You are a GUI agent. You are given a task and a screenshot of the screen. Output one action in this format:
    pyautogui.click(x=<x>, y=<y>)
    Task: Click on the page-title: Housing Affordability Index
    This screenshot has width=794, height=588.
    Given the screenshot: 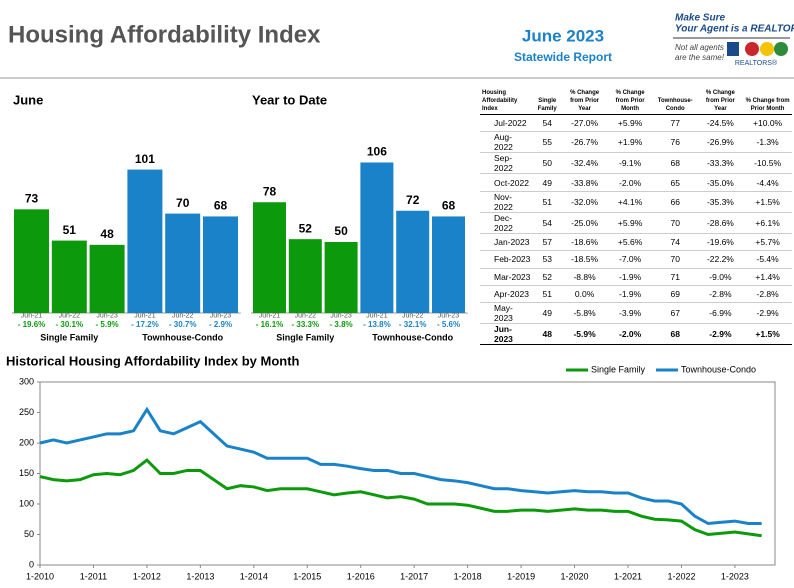 What is the action you would take?
    pyautogui.click(x=164, y=34)
    